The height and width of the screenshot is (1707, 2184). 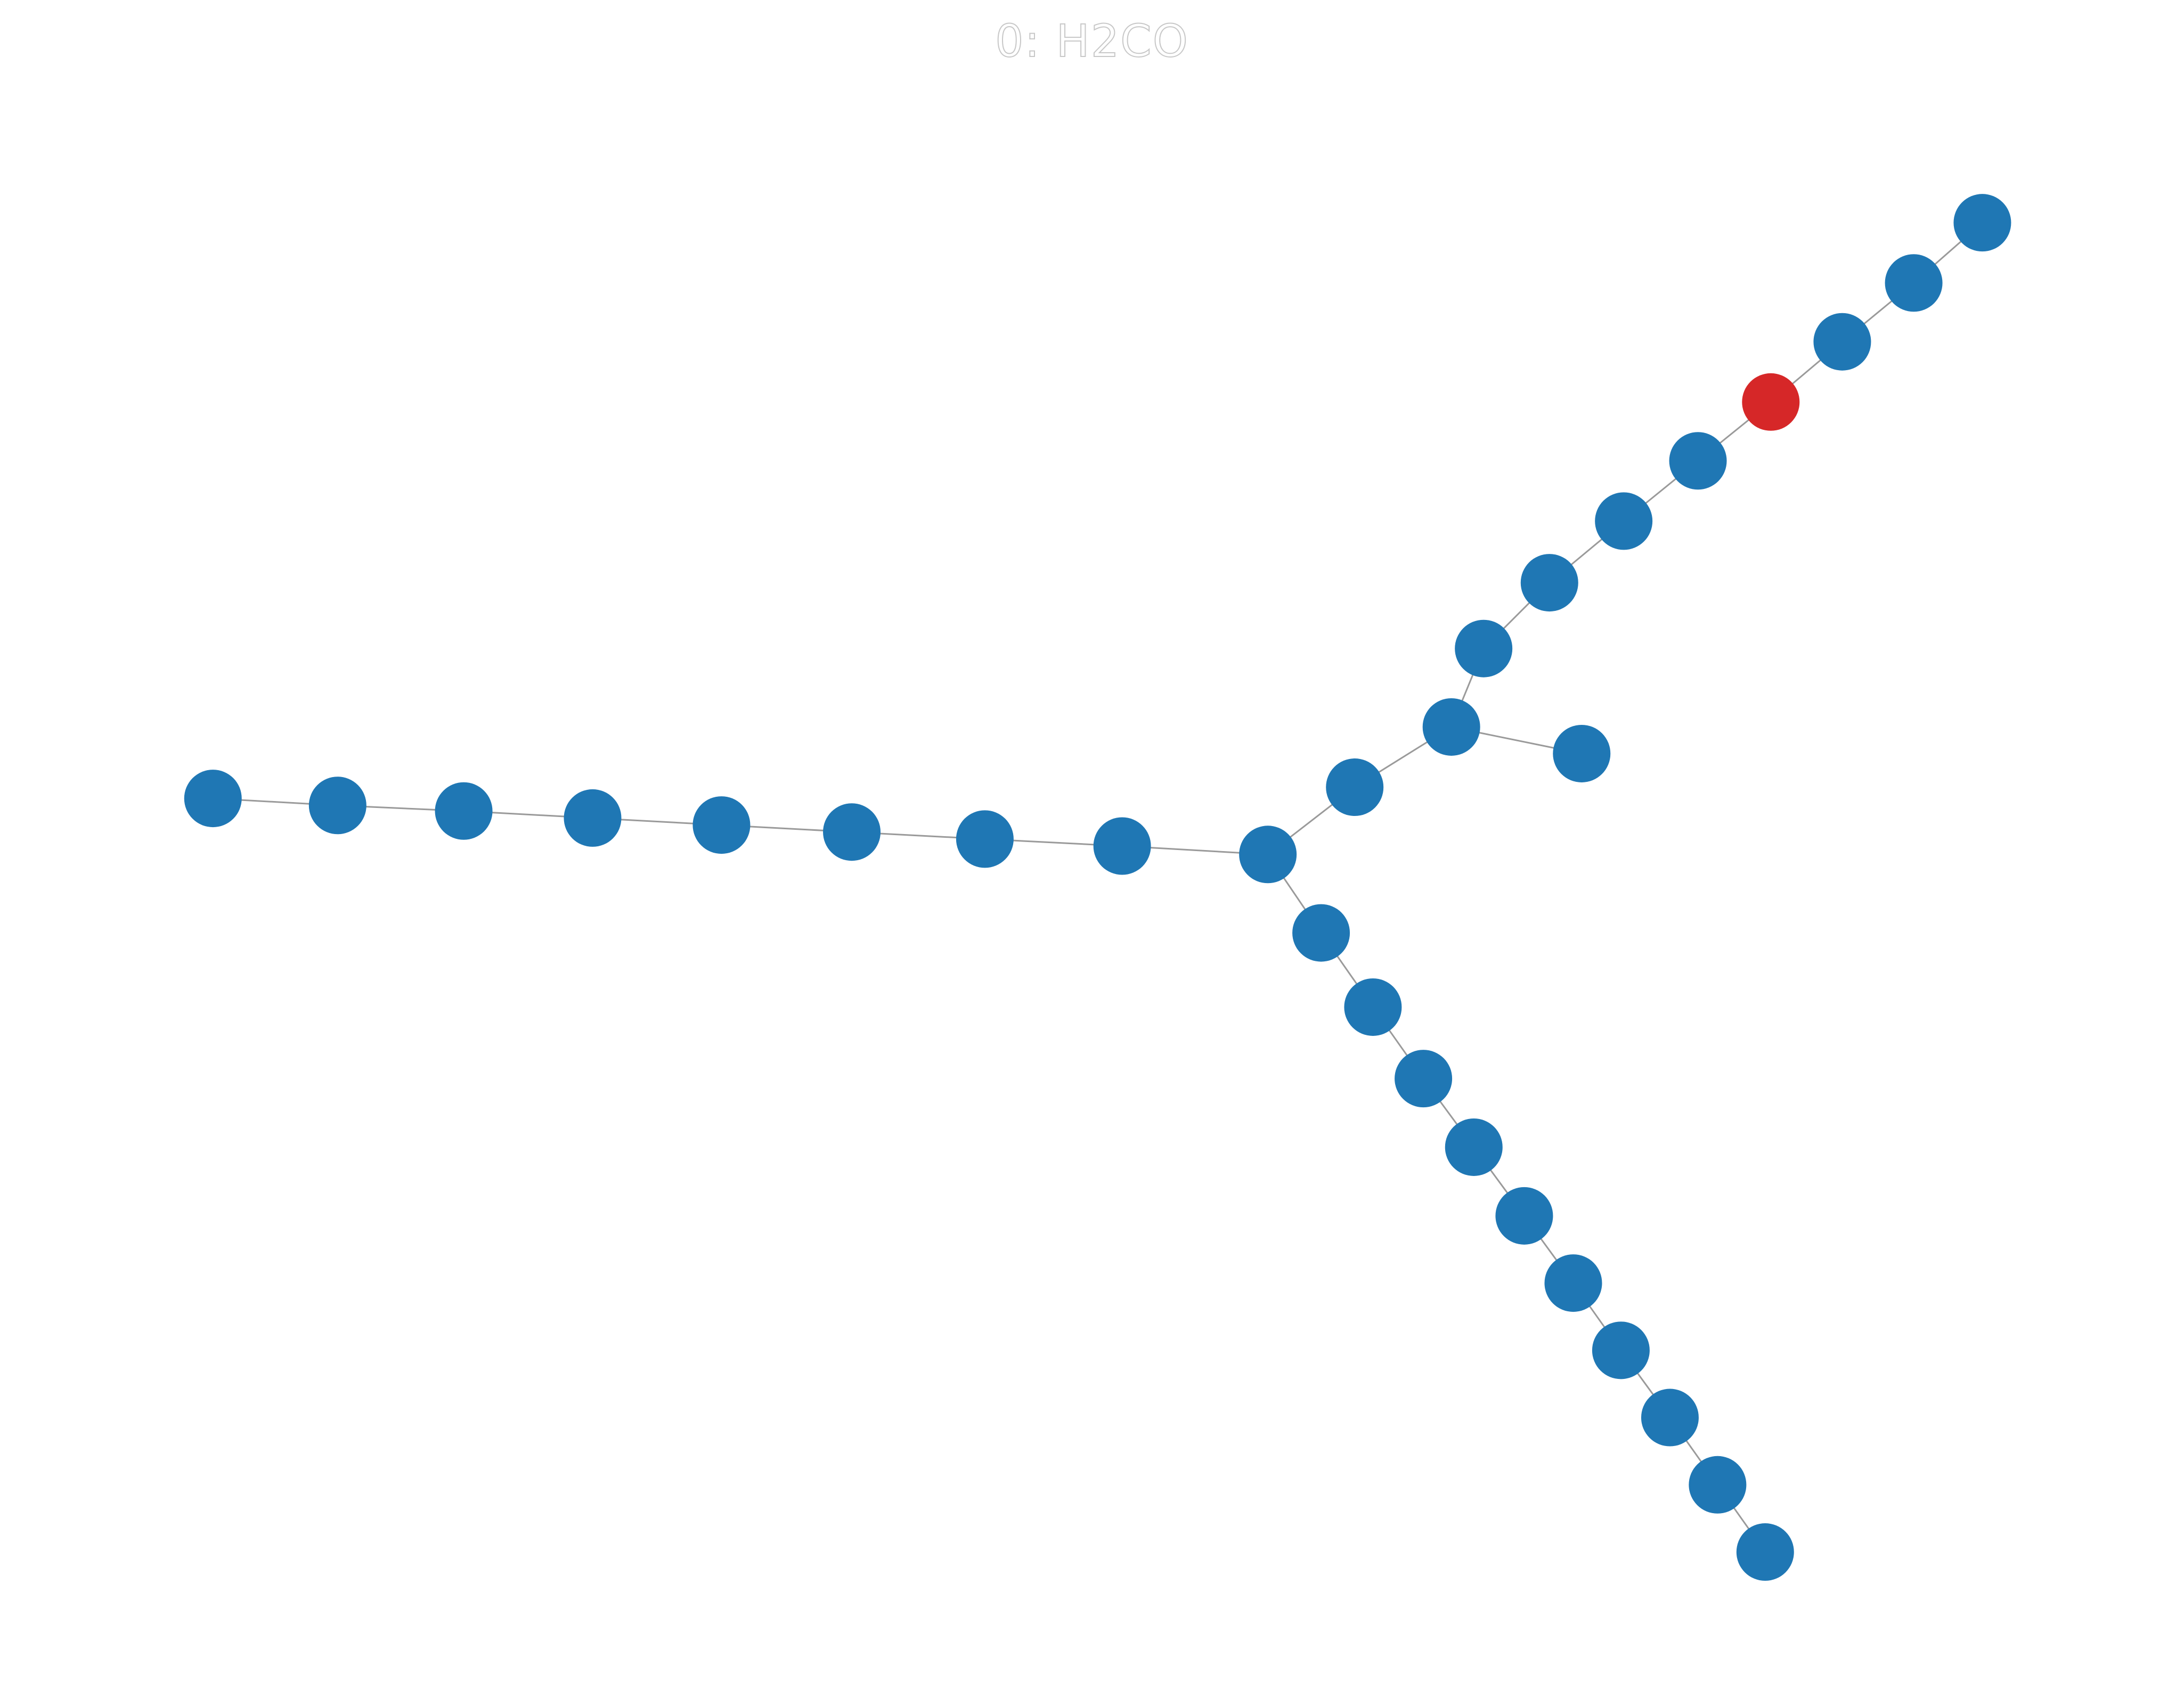 I want to click on graph-title: 0: H2CO, so click(x=1092, y=41).